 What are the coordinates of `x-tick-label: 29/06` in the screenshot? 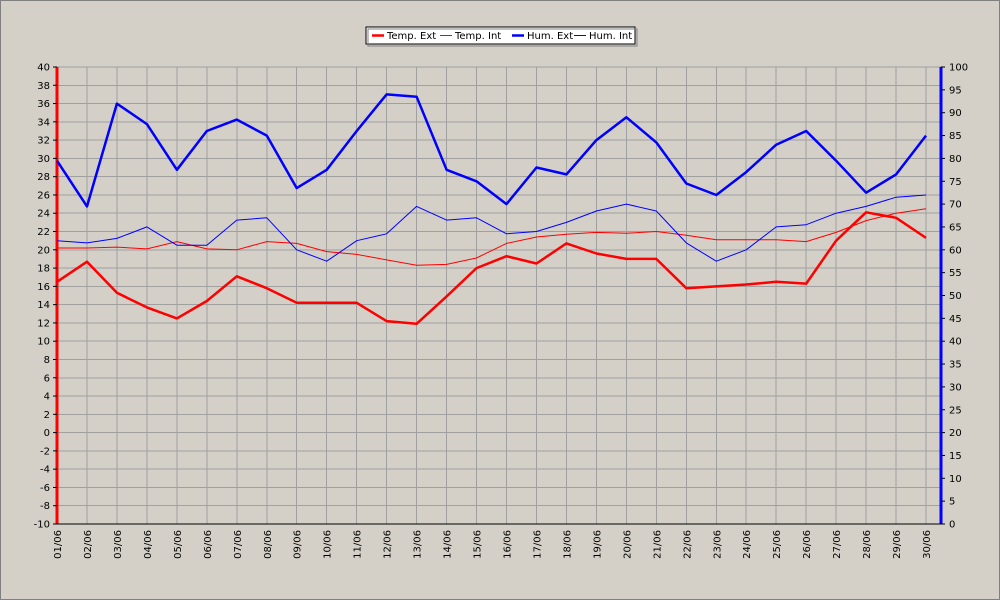 It's located at (897, 544).